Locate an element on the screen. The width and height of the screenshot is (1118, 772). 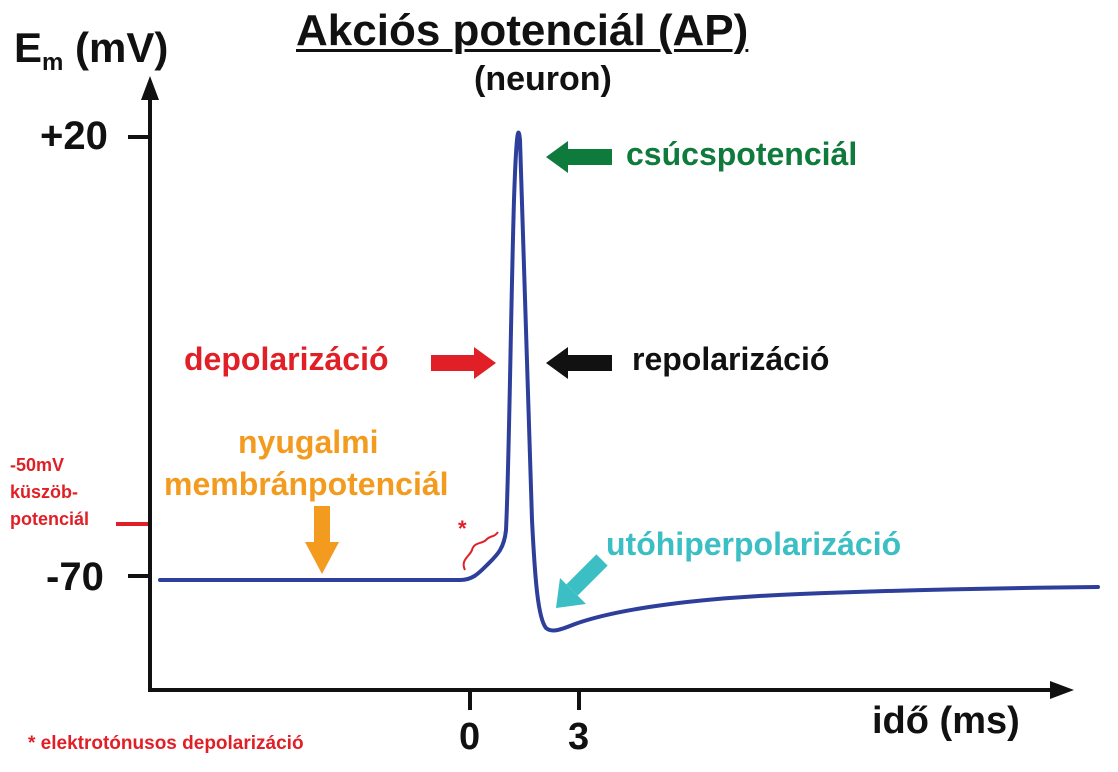
x-tick-label-0: 0 is located at coordinates (470, 737).